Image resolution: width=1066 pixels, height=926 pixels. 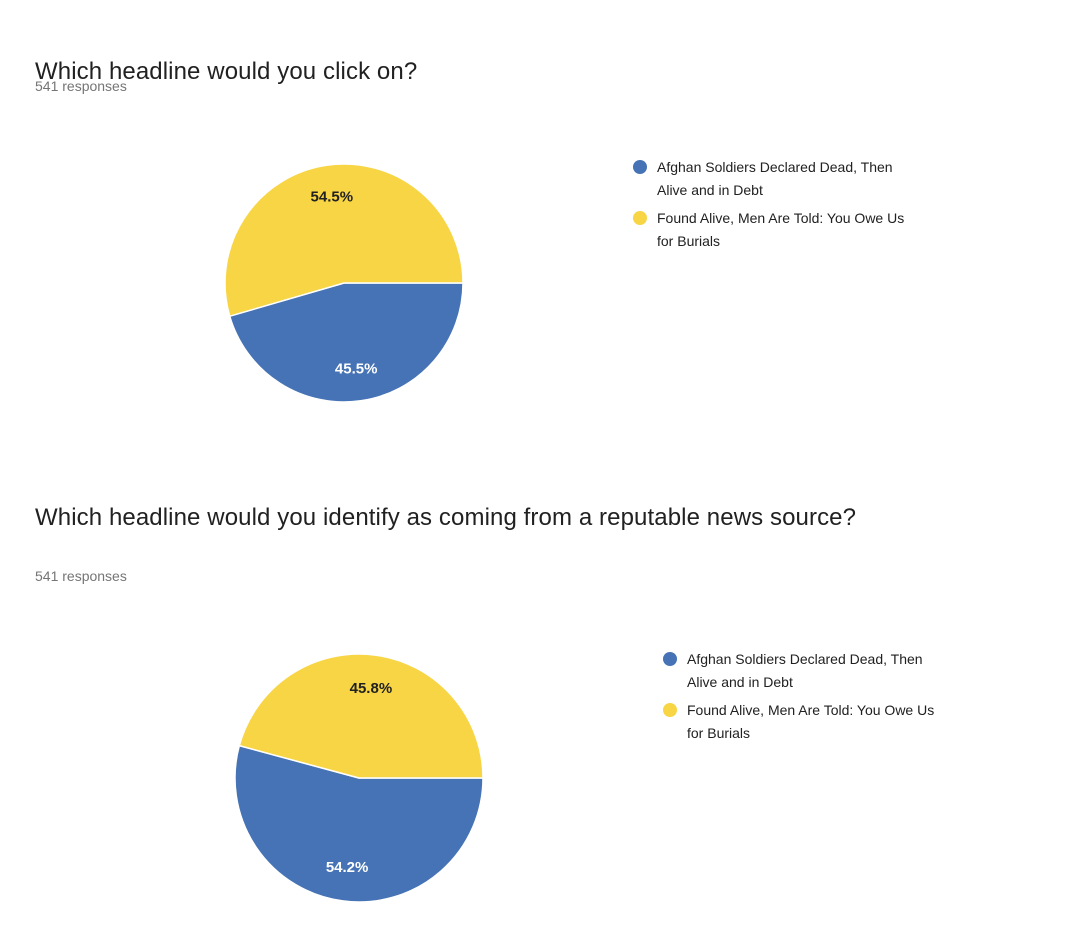 What do you see at coordinates (332, 197) in the screenshot?
I see `pie-slice-label: 54.5%` at bounding box center [332, 197].